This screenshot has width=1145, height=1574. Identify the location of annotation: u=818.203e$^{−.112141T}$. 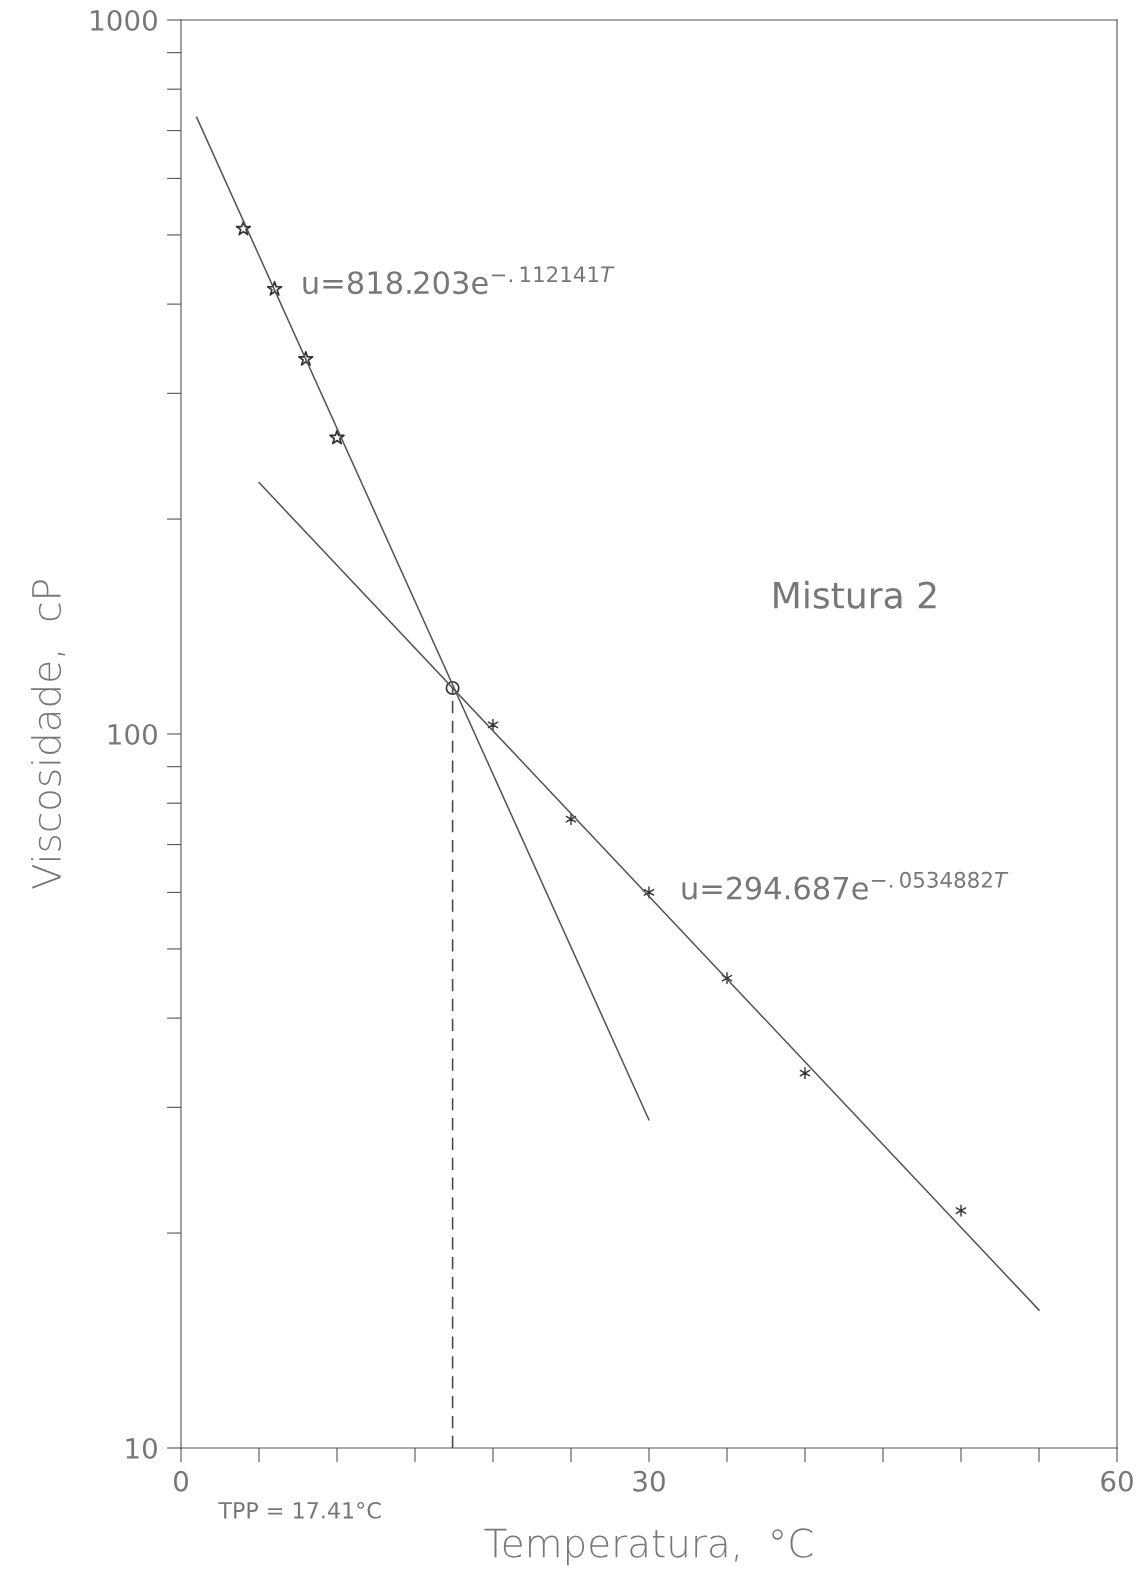
(459, 280).